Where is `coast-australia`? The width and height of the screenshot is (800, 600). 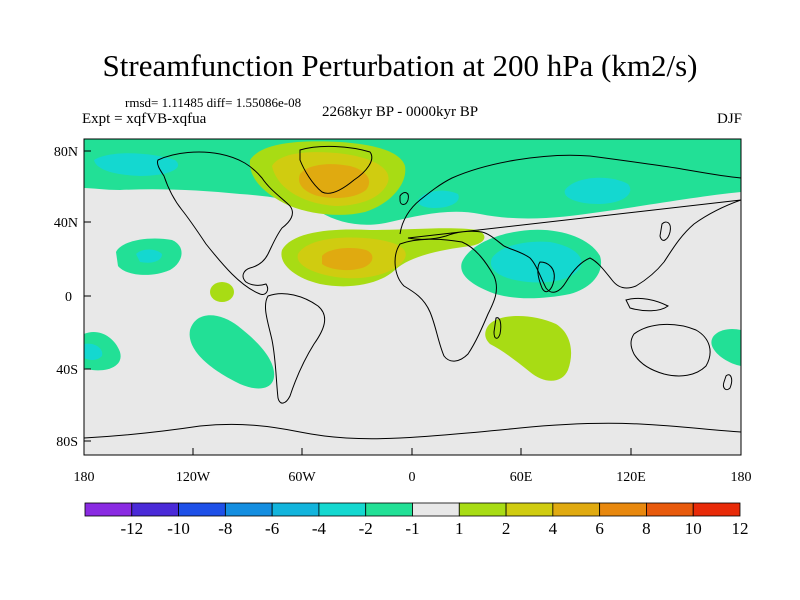 coast-australia is located at coordinates (670, 350).